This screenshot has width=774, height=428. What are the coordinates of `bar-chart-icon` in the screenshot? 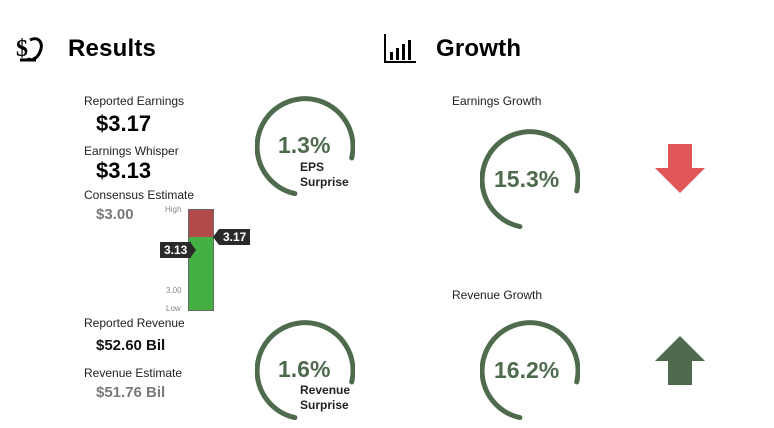 It's located at (400, 49).